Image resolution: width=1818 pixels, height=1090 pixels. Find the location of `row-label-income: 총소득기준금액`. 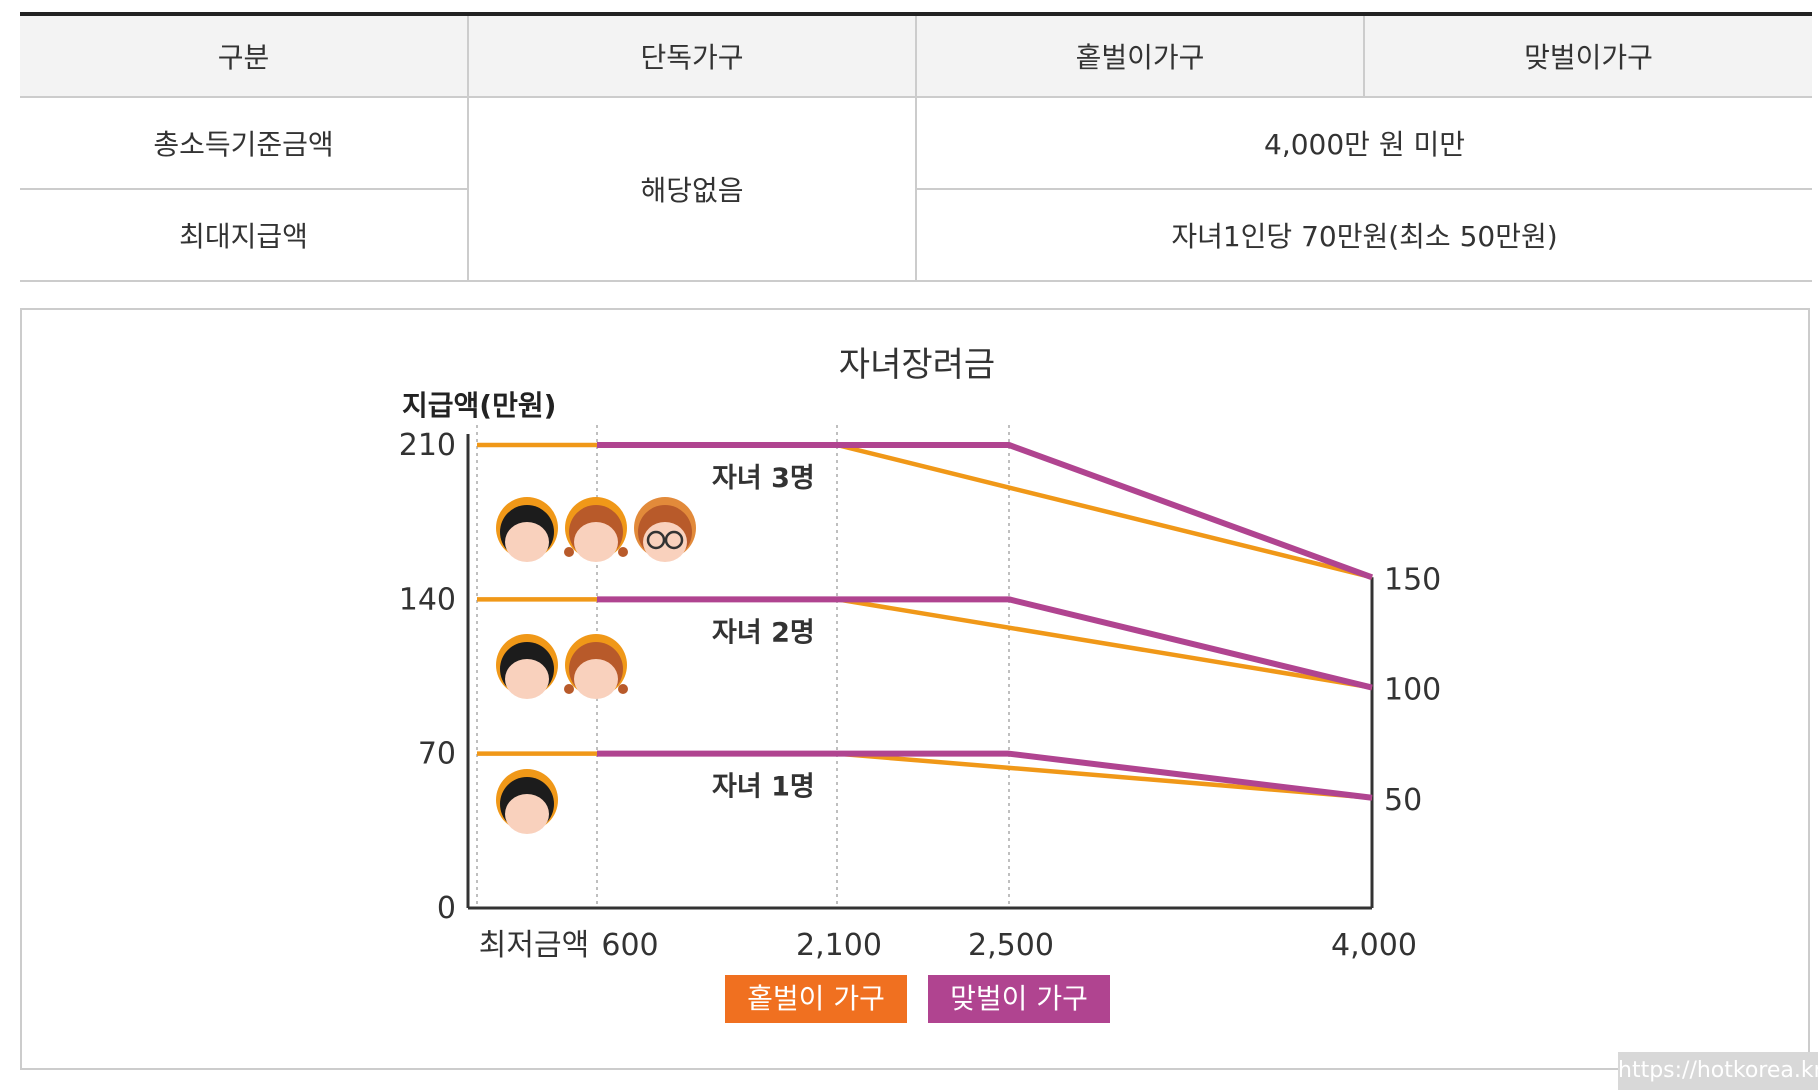

row-label-income: 총소득기준금액 is located at coordinates (244, 143).